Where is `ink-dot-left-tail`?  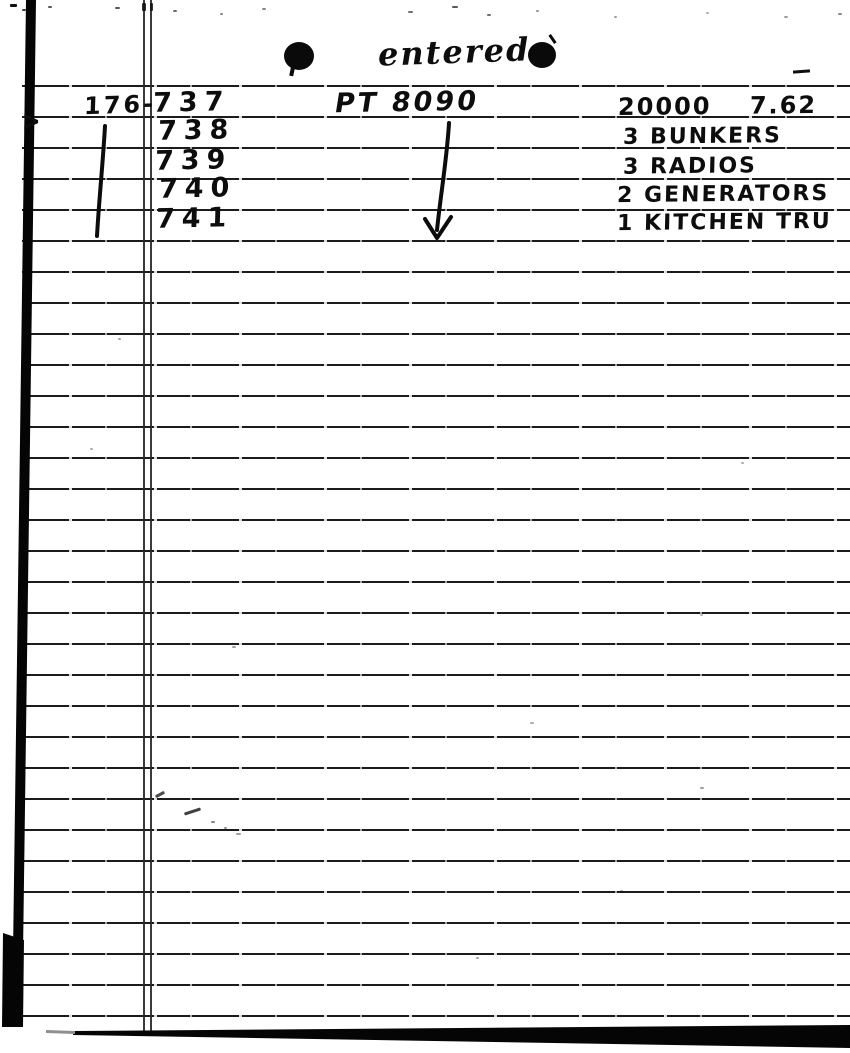 ink-dot-left-tail is located at coordinates (292, 72).